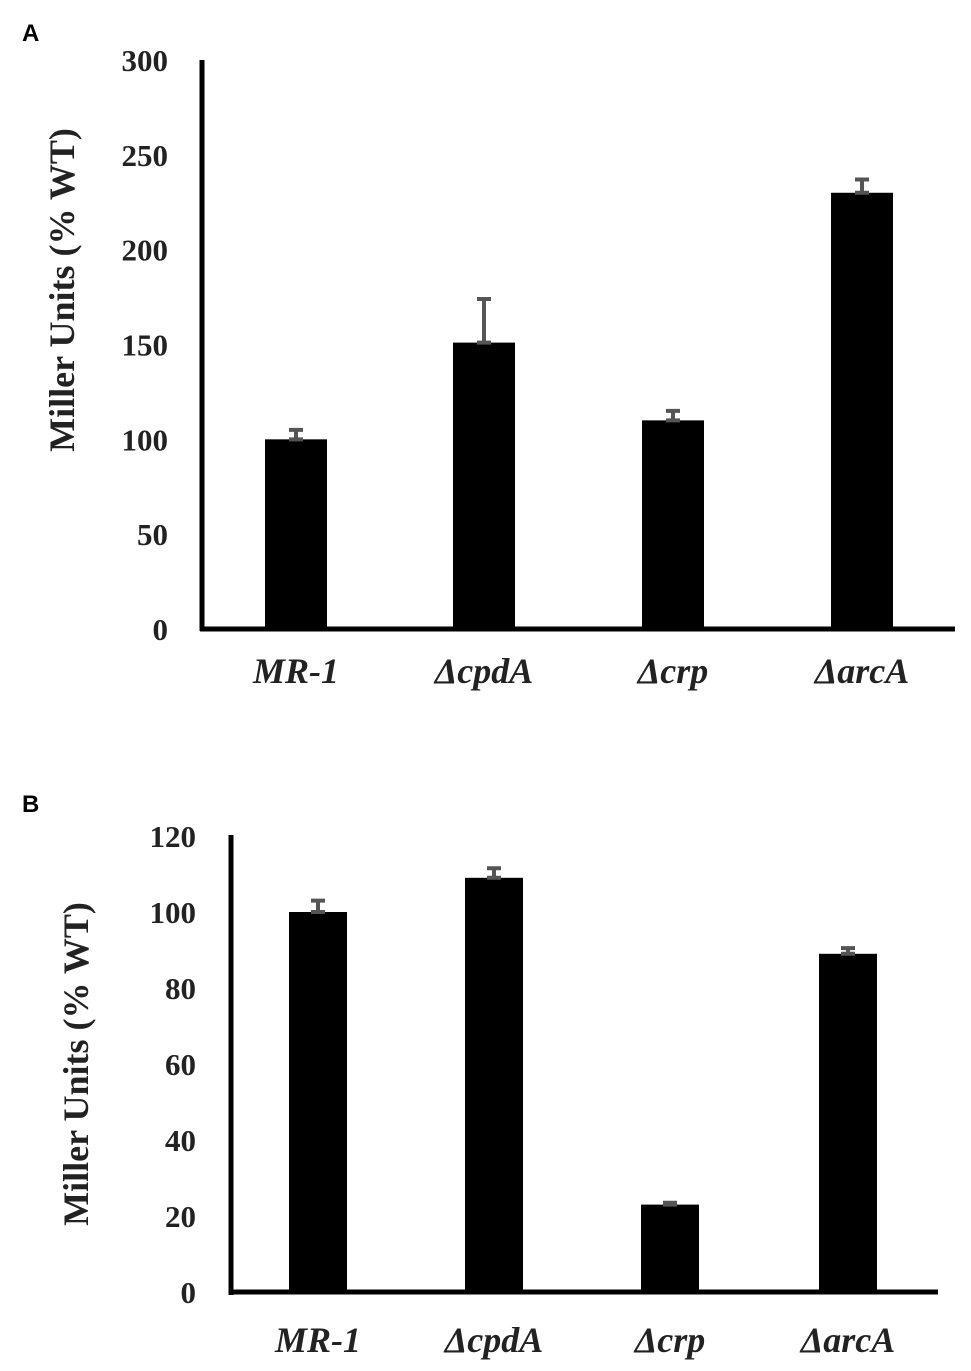 The image size is (971, 1371). I want to click on y-tick-label-a: 150, so click(145, 345).